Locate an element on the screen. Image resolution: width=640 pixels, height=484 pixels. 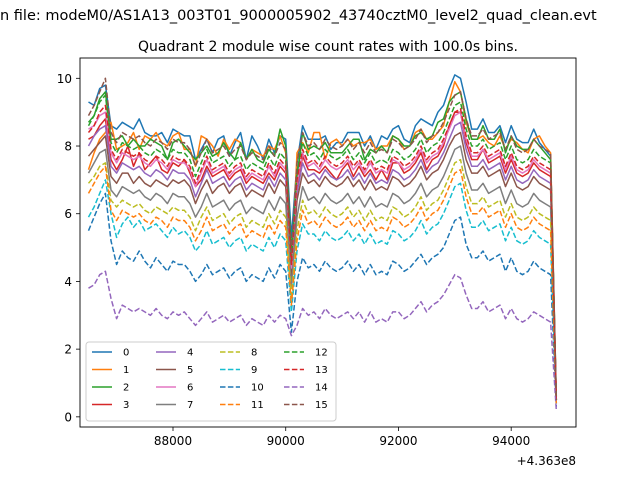
legend-item-5: 5 is located at coordinates (174, 370).